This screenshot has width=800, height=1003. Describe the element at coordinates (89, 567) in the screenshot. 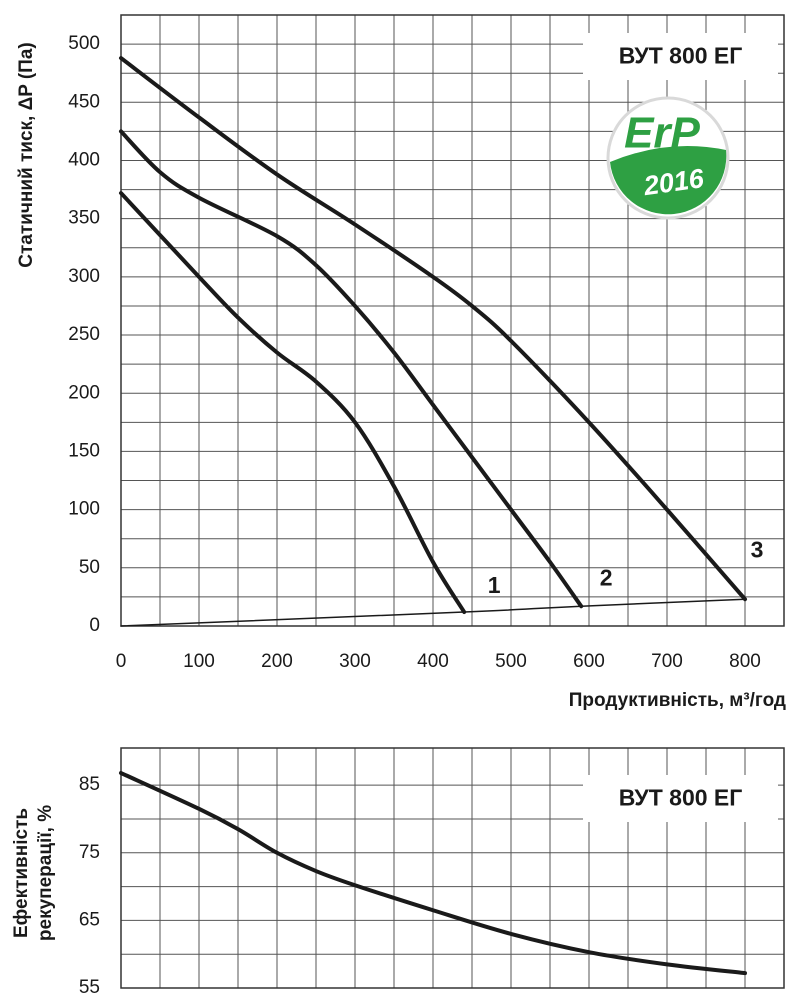

I see `y-tick-label: 50` at that location.